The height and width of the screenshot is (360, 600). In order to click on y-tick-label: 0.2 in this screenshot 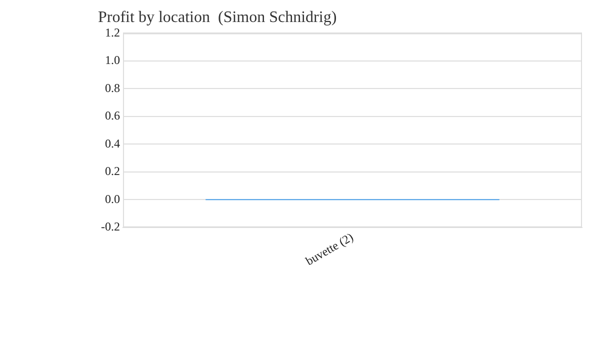, I will do `click(112, 171)`.